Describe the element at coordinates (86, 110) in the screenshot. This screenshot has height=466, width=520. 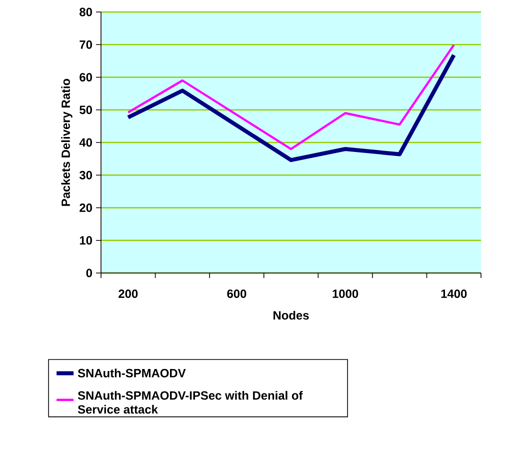
I see `y-tick-label: 50` at that location.